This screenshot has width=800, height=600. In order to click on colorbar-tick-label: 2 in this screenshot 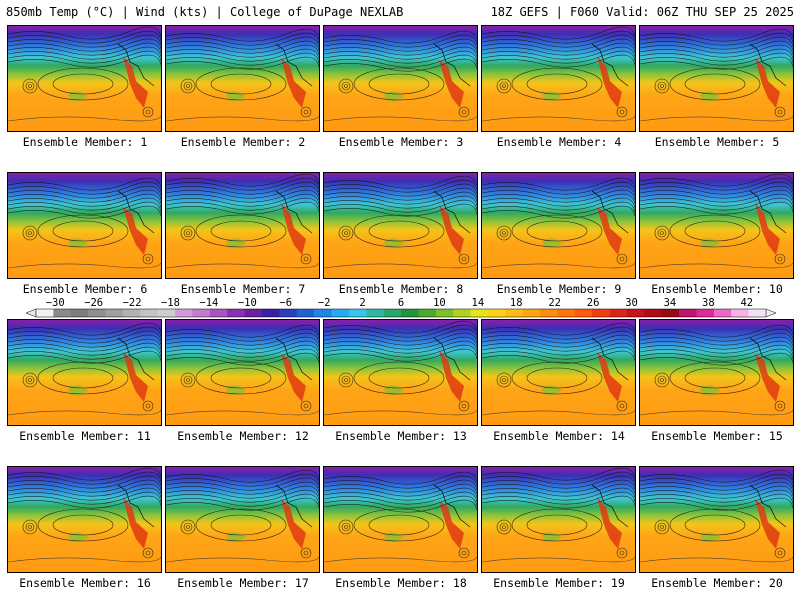, I will do `click(362, 303)`.